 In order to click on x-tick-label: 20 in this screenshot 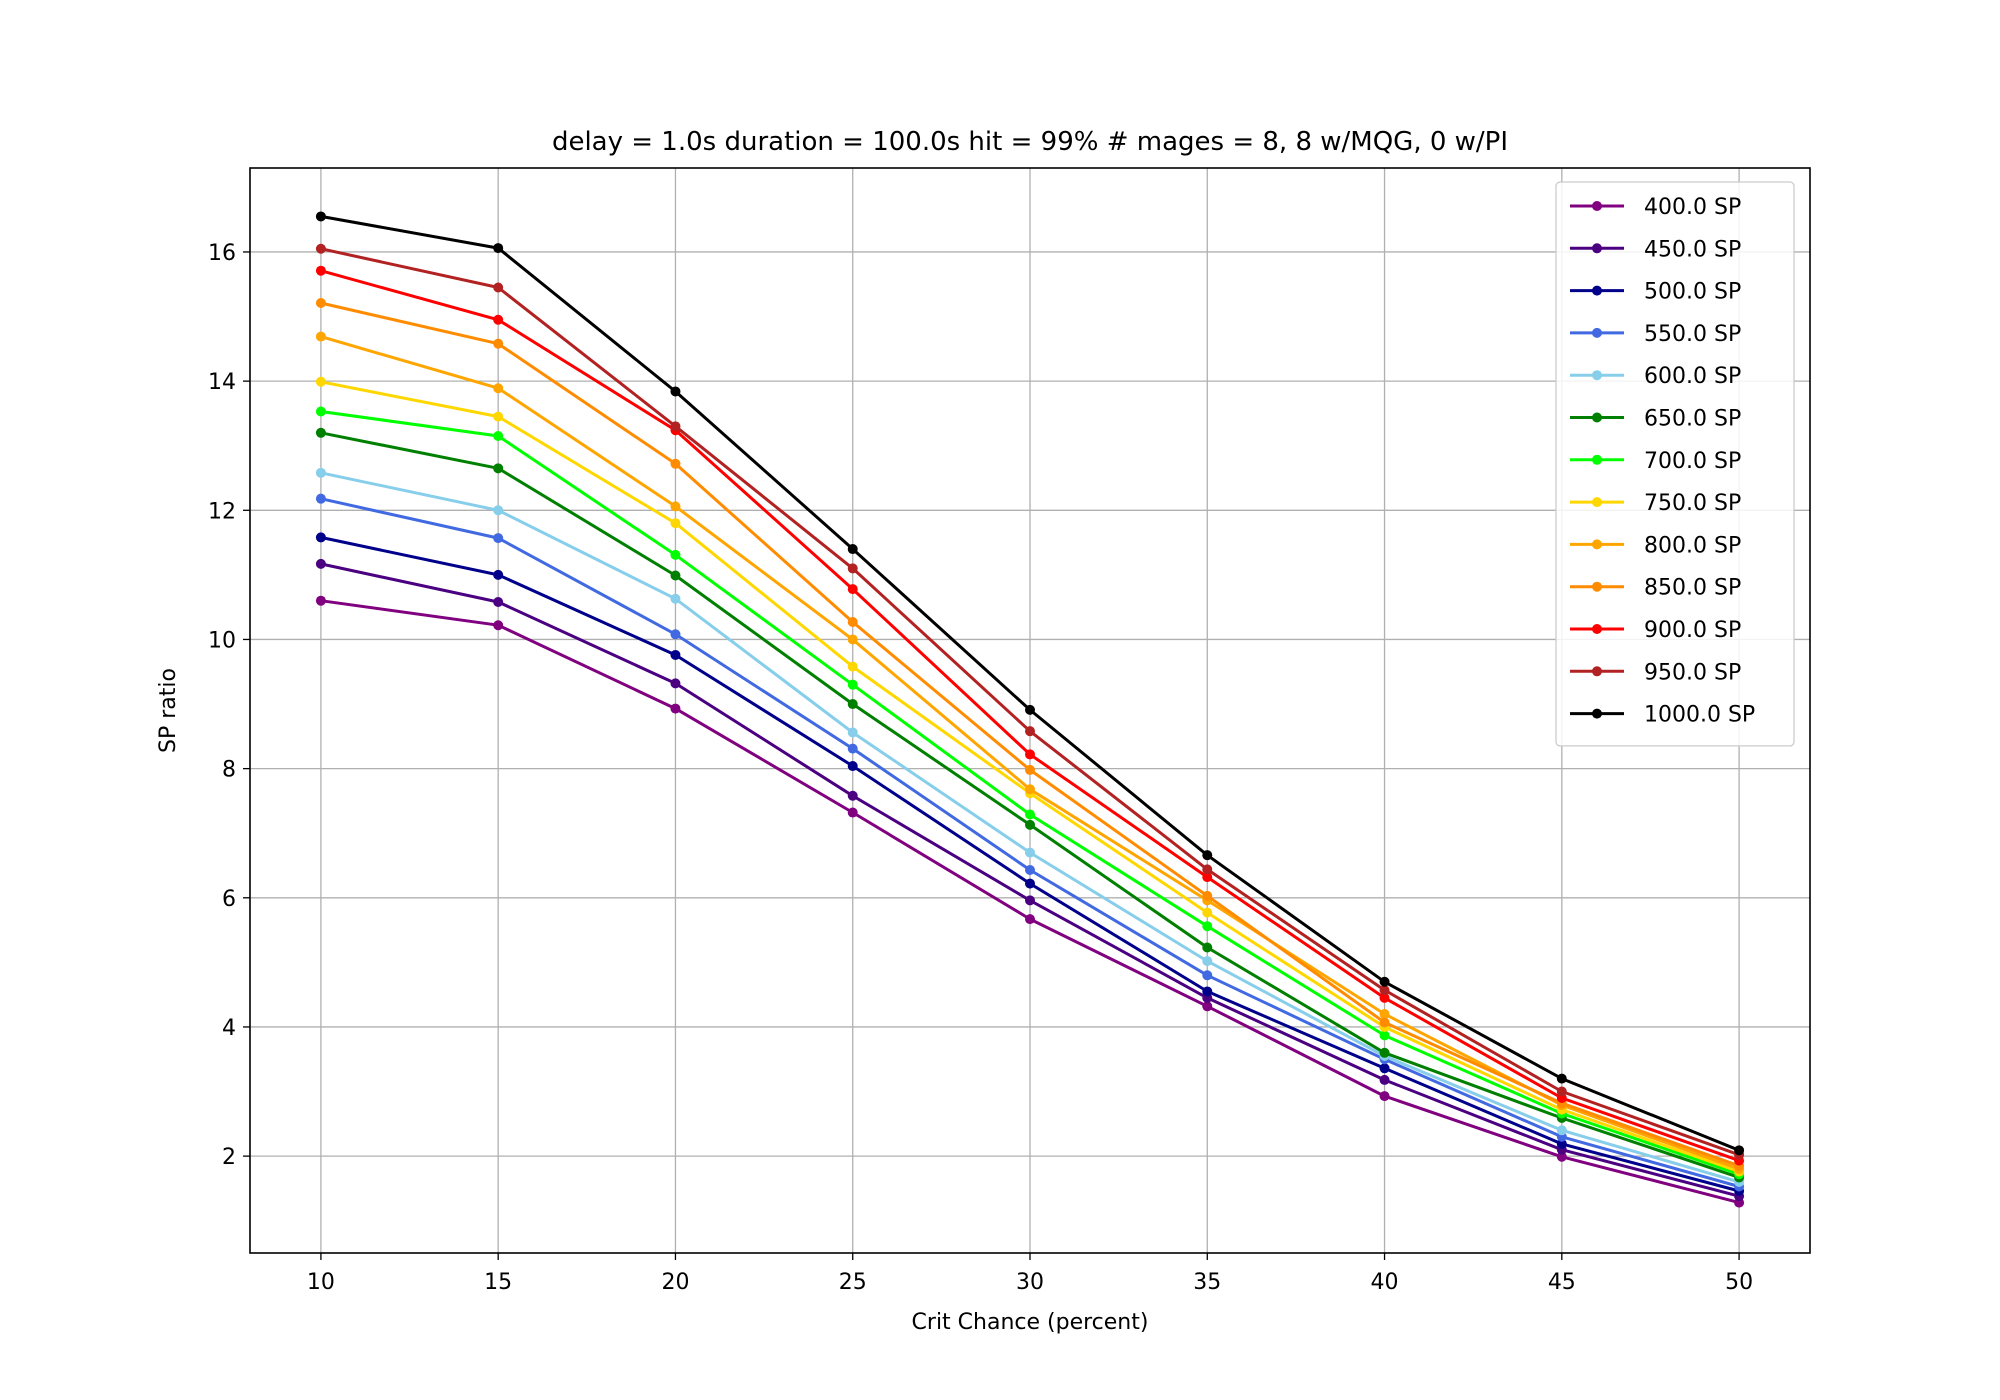, I will do `click(675, 1282)`.